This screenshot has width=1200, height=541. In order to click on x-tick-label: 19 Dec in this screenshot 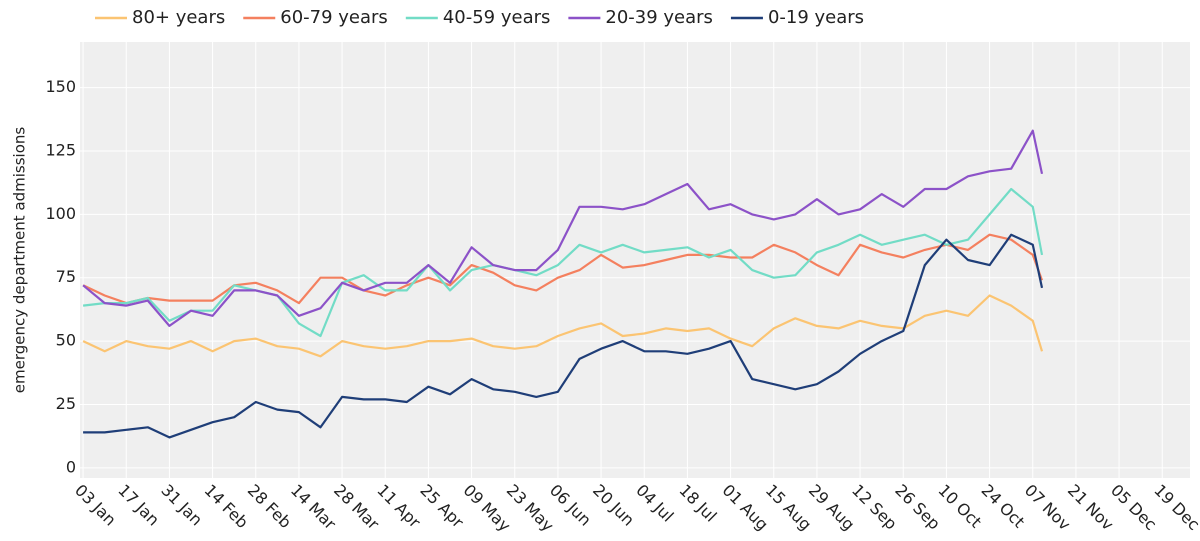, I will do `click(1175, 507)`.